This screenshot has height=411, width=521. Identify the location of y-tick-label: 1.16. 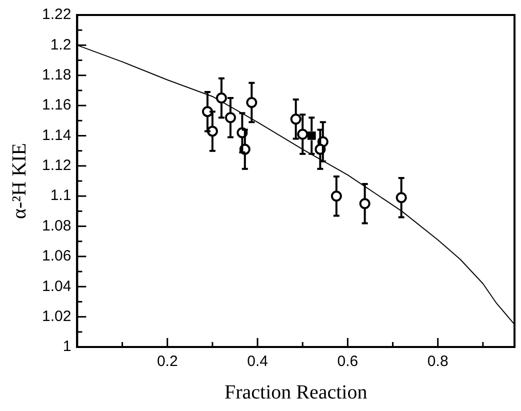
(57, 105).